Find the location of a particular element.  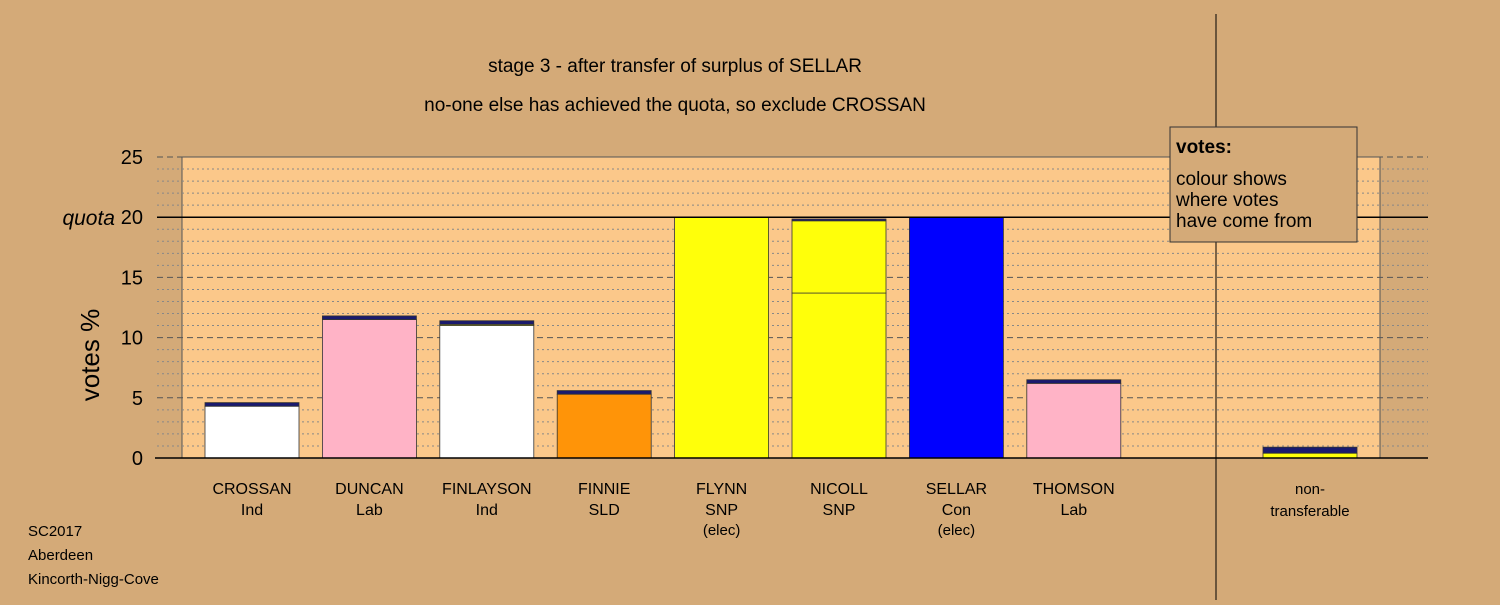

legend-line: colour shows is located at coordinates (1231, 179).